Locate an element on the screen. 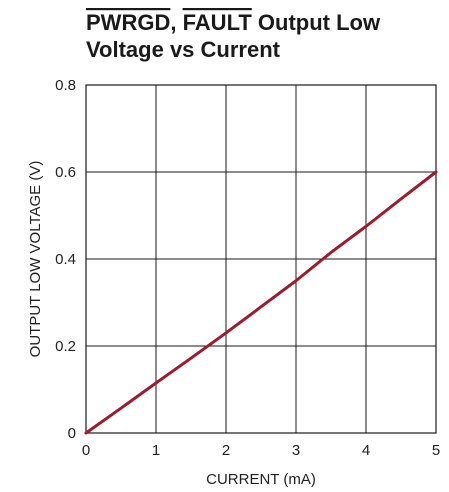 The width and height of the screenshot is (449, 492). x-tick-label: 0 is located at coordinates (86, 450).